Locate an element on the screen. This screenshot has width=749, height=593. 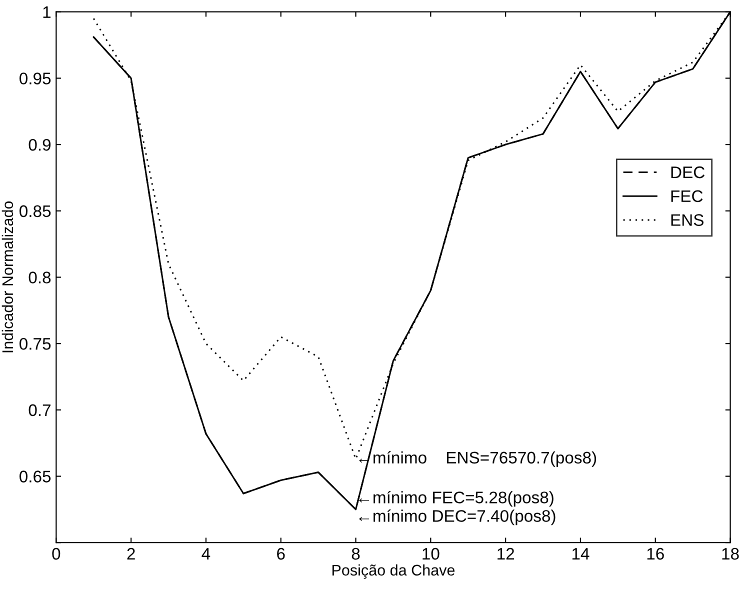
x-tick-label: 8 is located at coordinates (356, 554).